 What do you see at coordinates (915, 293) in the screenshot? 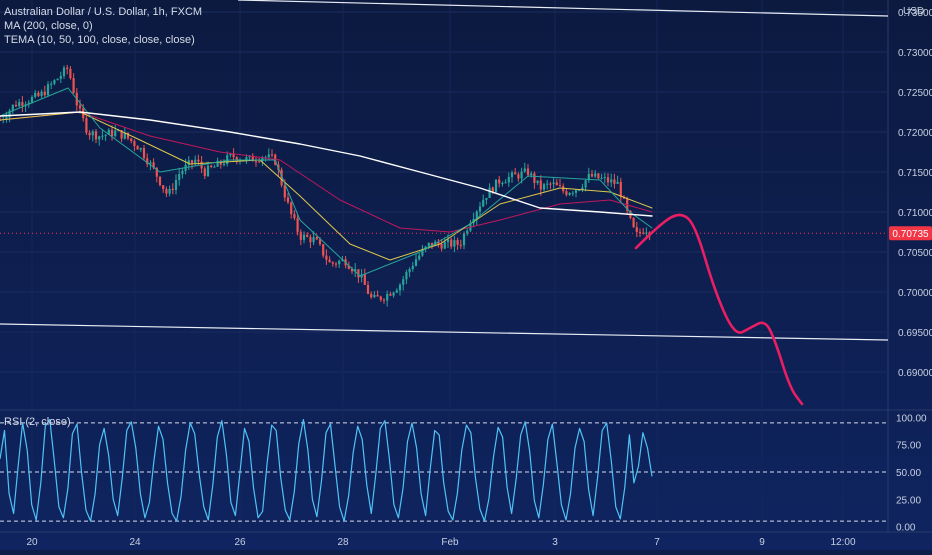
I see `price-tick-label: 0.70000` at bounding box center [915, 293].